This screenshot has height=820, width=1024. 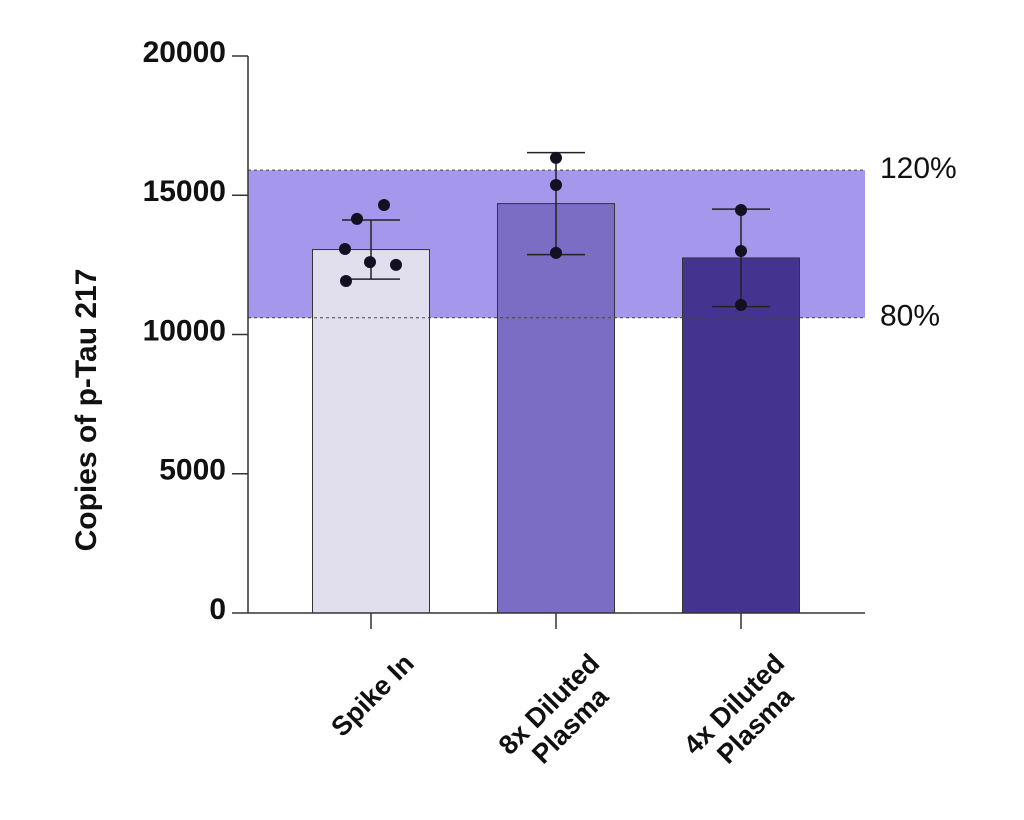 I want to click on band-label: 120%, so click(x=918, y=168).